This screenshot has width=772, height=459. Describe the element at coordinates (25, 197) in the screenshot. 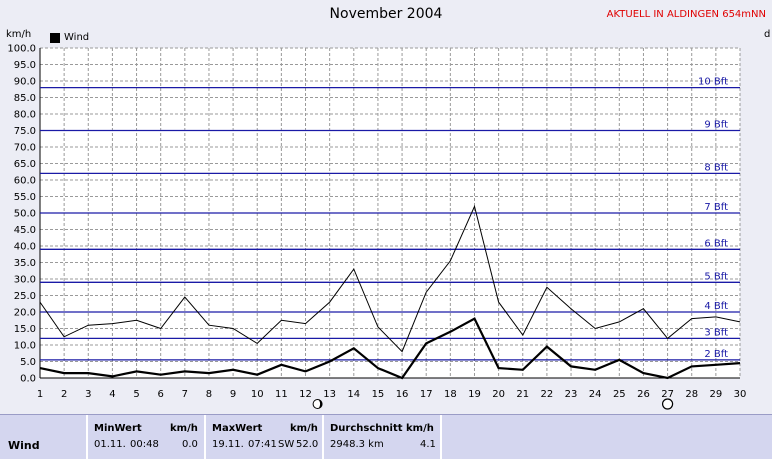

I see `y-tick-label: 55.0` at that location.